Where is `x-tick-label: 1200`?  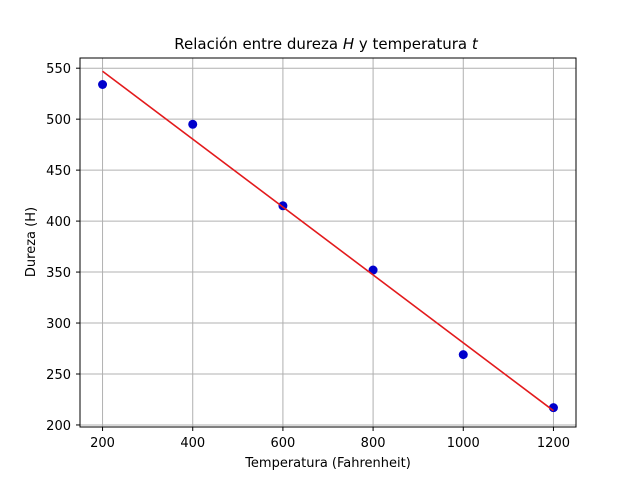 x-tick-label: 1200 is located at coordinates (553, 443).